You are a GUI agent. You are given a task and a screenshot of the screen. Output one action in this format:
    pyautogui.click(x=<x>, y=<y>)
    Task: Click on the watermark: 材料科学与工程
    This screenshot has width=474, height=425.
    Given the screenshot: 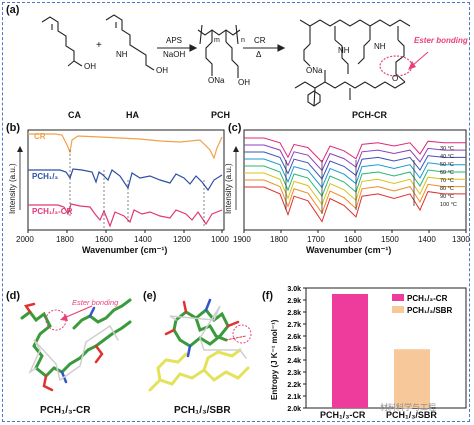 What is the action you would take?
    pyautogui.click(x=408, y=407)
    